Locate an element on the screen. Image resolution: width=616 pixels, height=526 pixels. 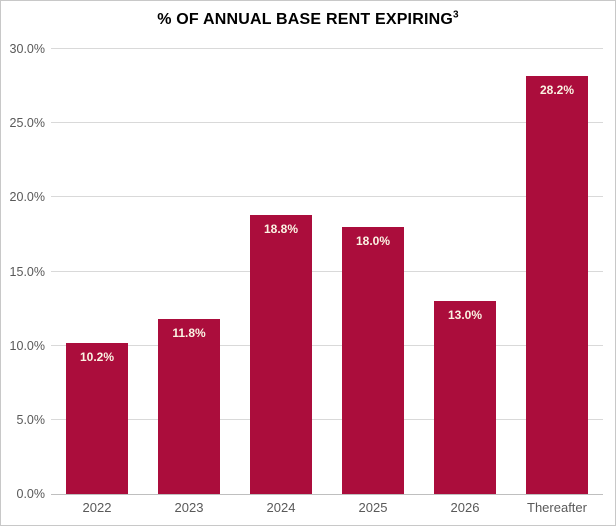
bar-value-label: 18.0% is located at coordinates (373, 241).